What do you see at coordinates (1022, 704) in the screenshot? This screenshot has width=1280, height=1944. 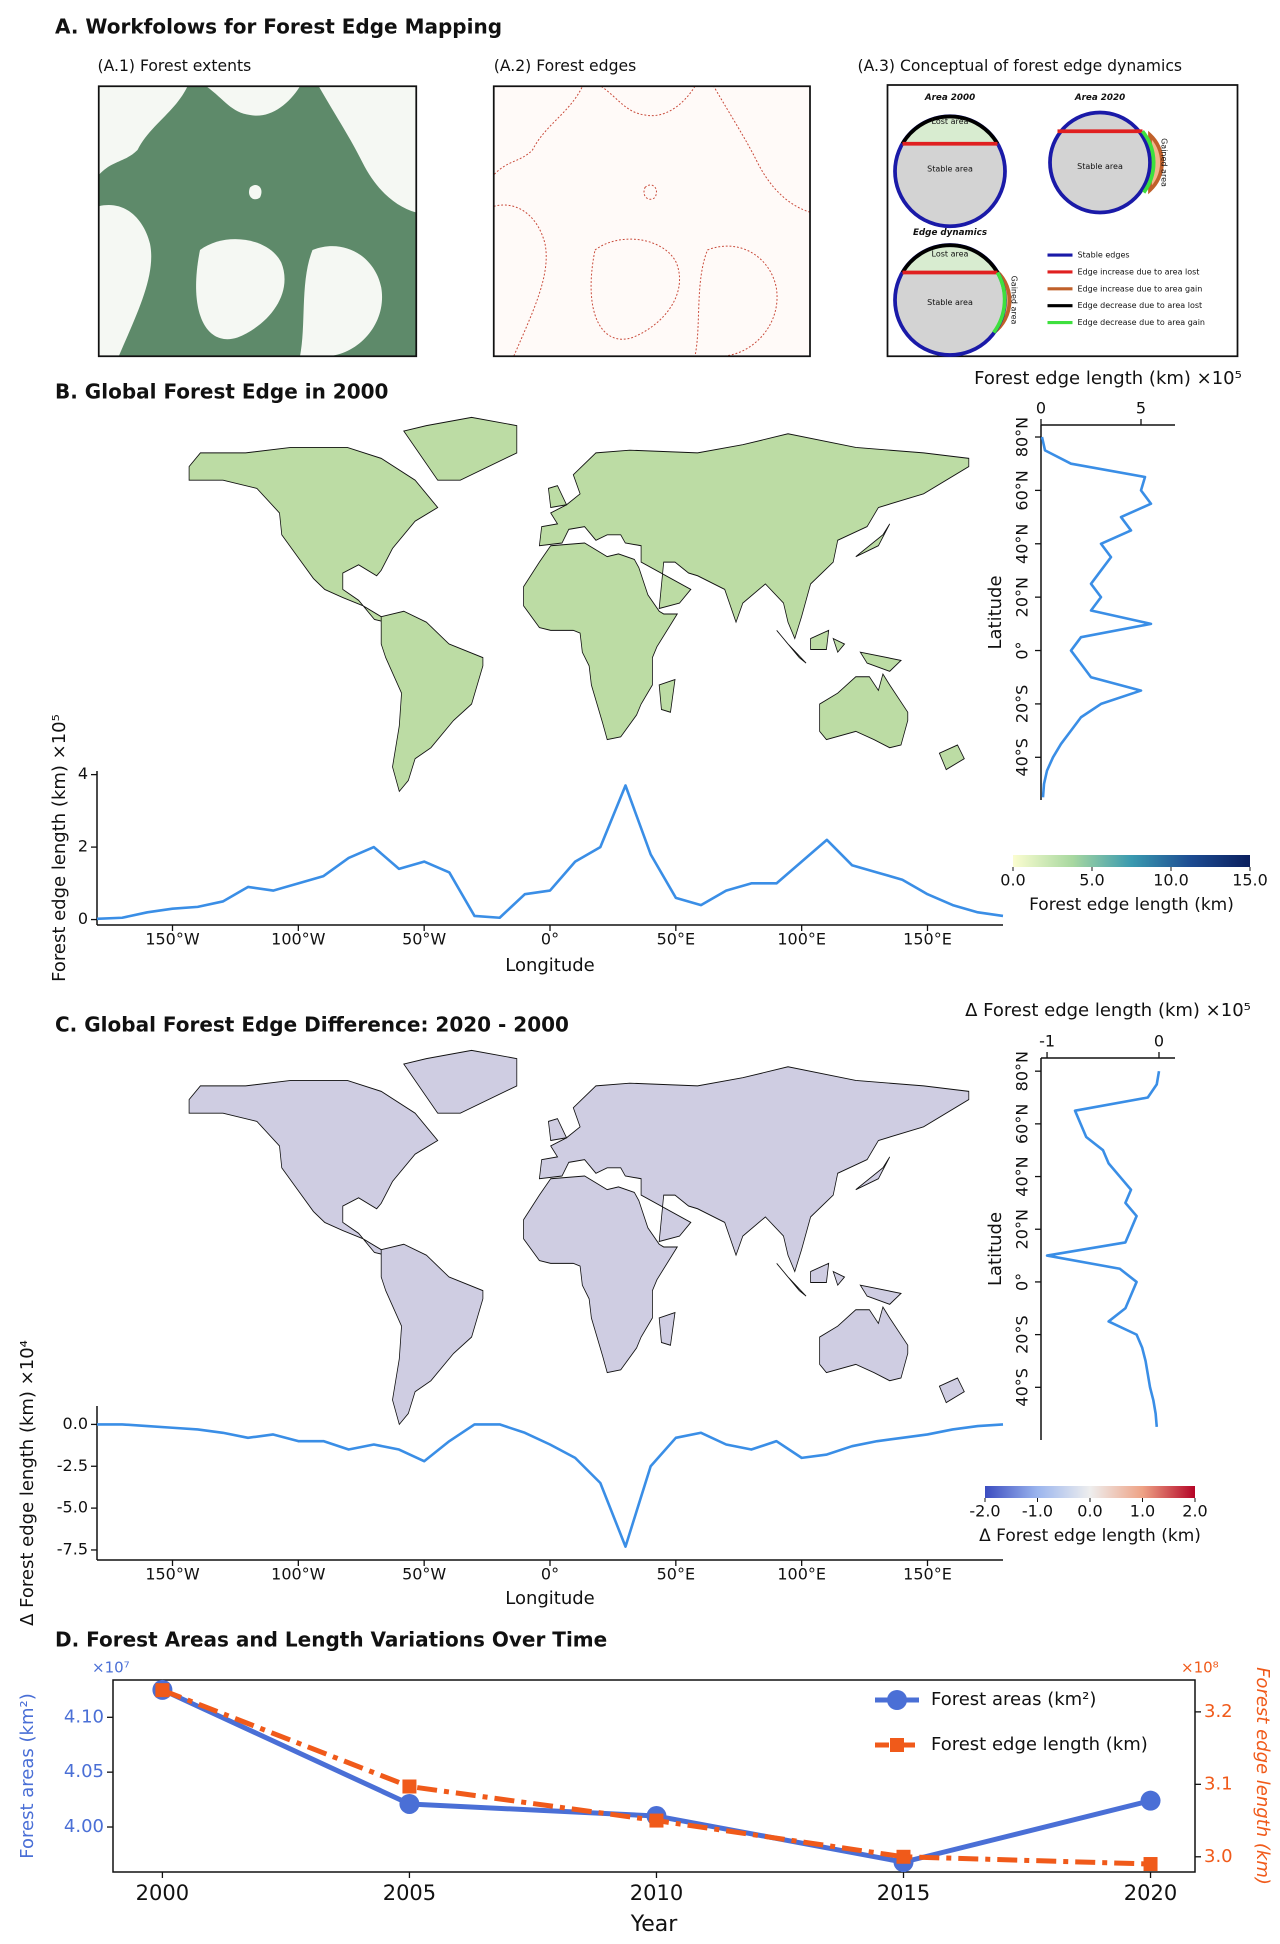 I see `y-tick-label: 20°S` at bounding box center [1022, 704].